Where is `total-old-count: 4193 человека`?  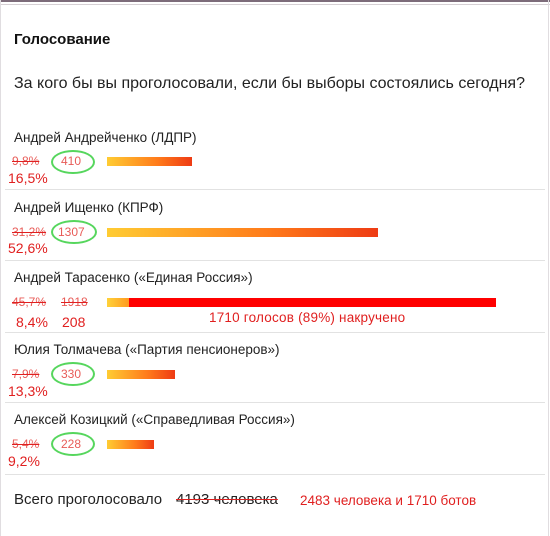 total-old-count: 4193 человека is located at coordinates (227, 499).